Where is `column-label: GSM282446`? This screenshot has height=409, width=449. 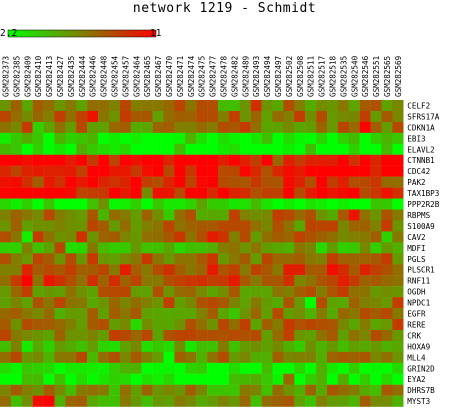
column-label: GSM282446 is located at coordinates (93, 76).